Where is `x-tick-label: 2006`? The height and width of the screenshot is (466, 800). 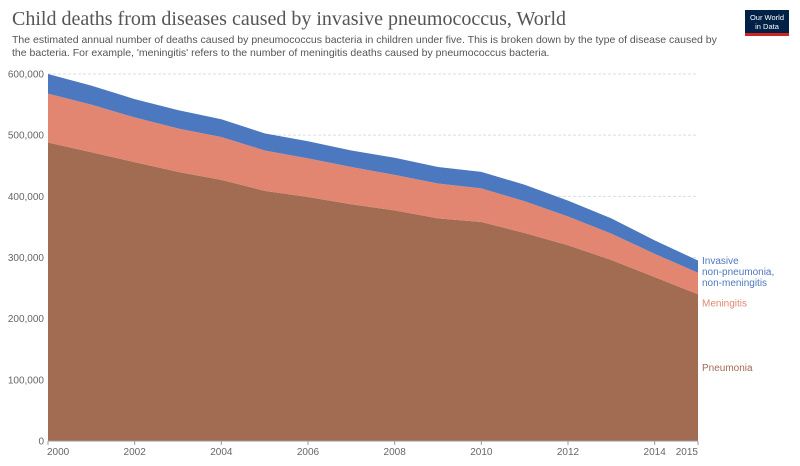
x-tick-label: 2006 is located at coordinates (308, 452).